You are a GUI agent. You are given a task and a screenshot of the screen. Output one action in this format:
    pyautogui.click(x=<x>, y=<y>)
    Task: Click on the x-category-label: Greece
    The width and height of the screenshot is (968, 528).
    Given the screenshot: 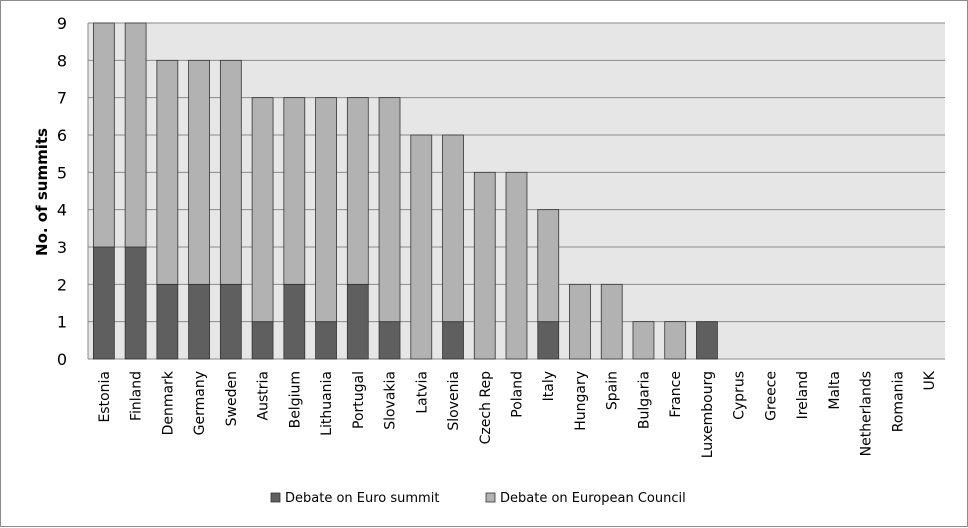 What is the action you would take?
    pyautogui.click(x=771, y=396)
    